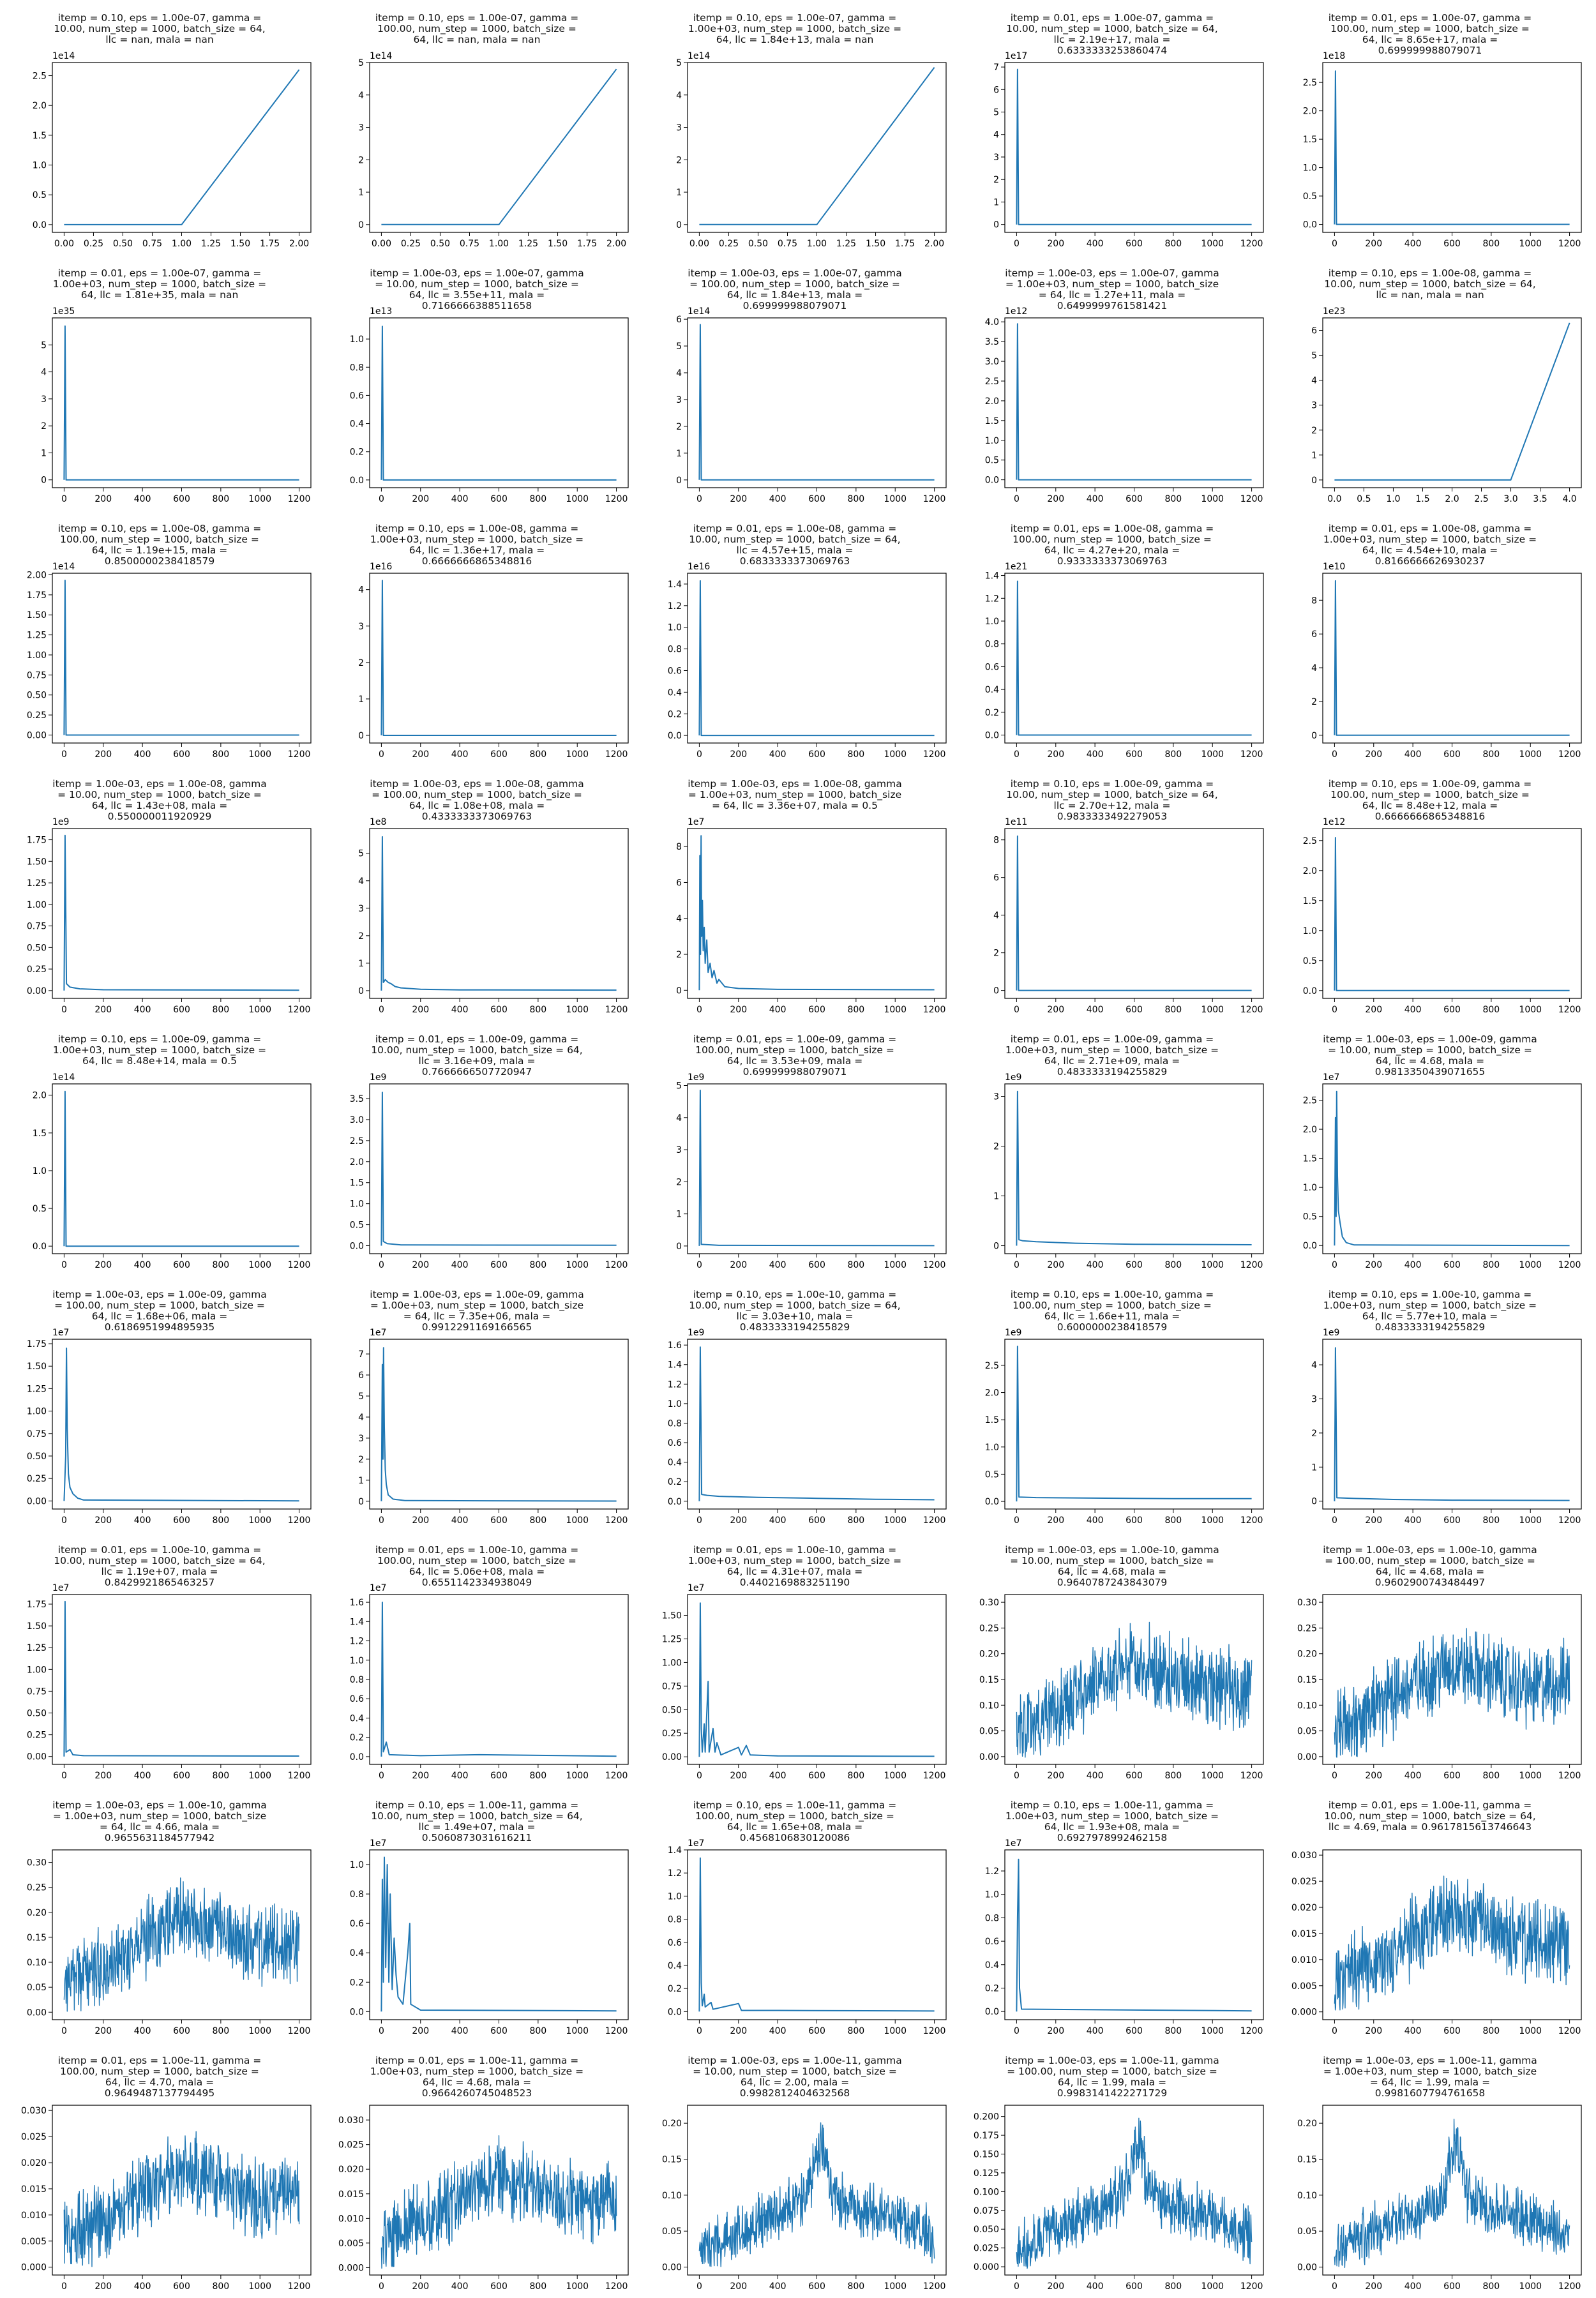  I want to click on y-tick-label: 0.8, so click(357, 368).